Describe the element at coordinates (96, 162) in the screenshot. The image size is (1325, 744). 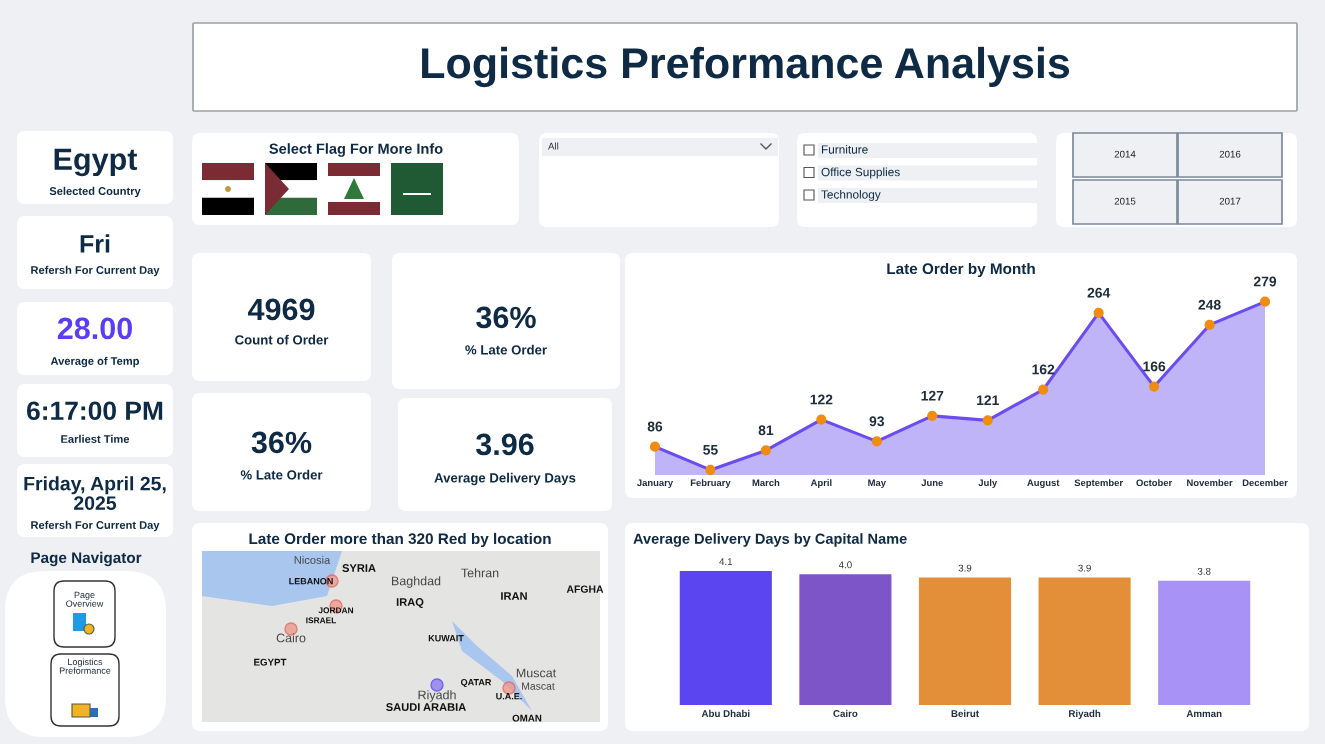
I see `text: Egypt` at that location.